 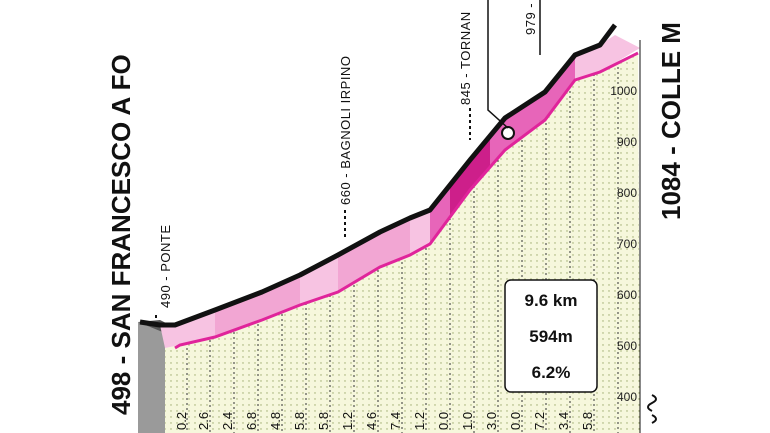 What do you see at coordinates (151, 377) in the screenshot?
I see `start-wall` at bounding box center [151, 377].